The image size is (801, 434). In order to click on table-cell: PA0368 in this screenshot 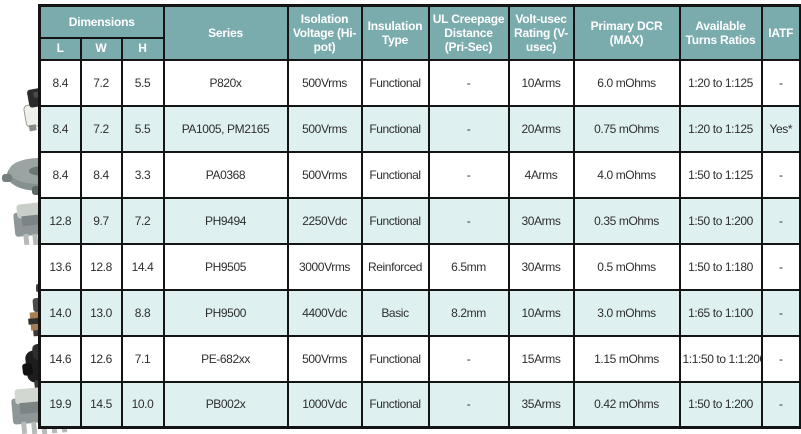, I will do `click(225, 174)`.